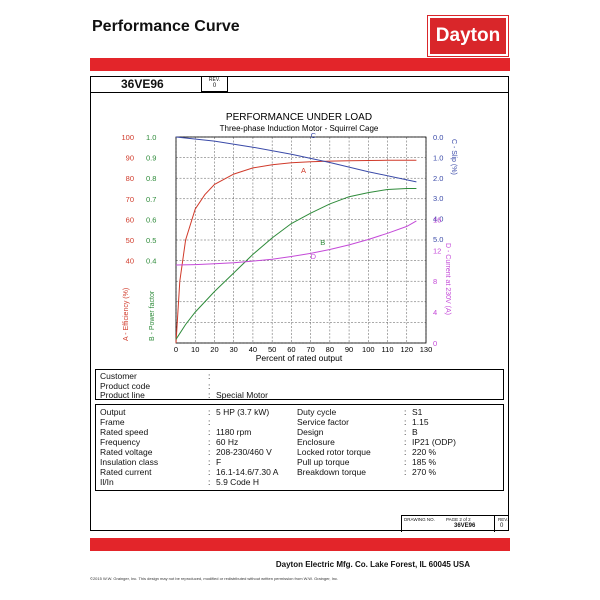 This screenshot has height=600, width=600. I want to click on power-factor-tick-label: 0.7, so click(151, 199).